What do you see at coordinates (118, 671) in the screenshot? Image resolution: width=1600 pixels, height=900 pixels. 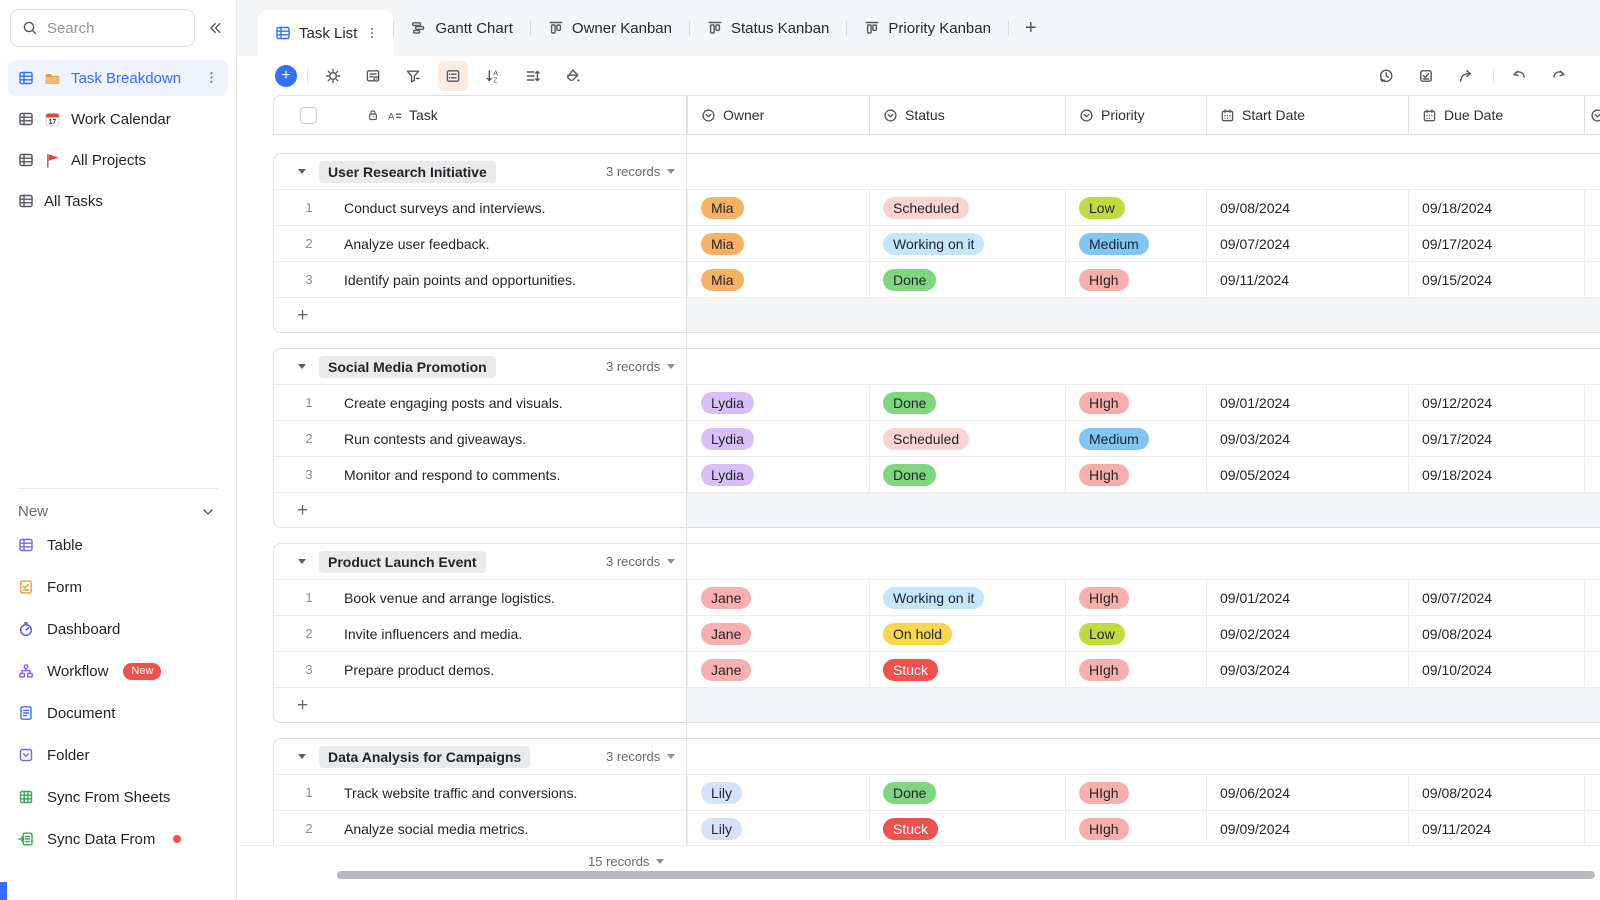 I see `create-item-workflow: Workflow New` at bounding box center [118, 671].